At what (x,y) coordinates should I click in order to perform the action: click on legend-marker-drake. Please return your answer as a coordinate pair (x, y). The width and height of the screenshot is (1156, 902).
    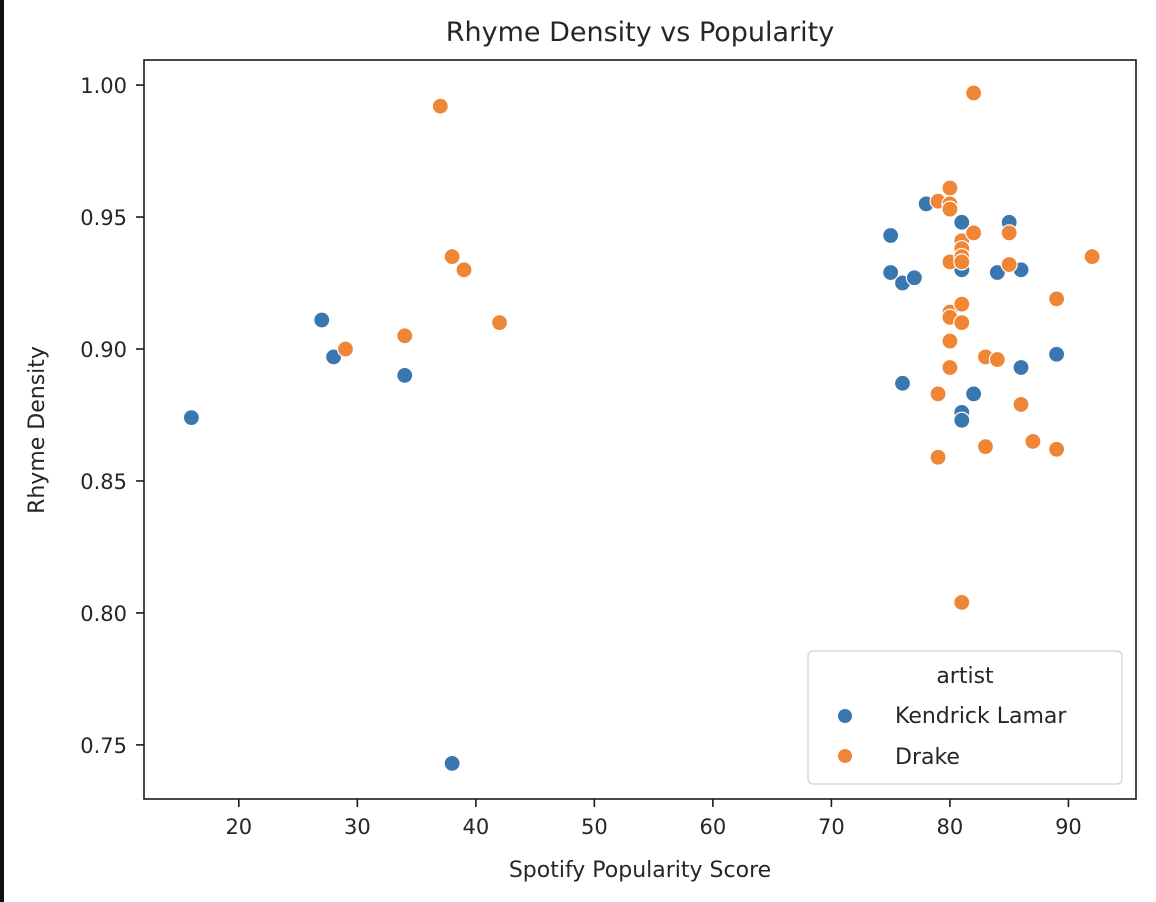
    Looking at the image, I should click on (845, 756).